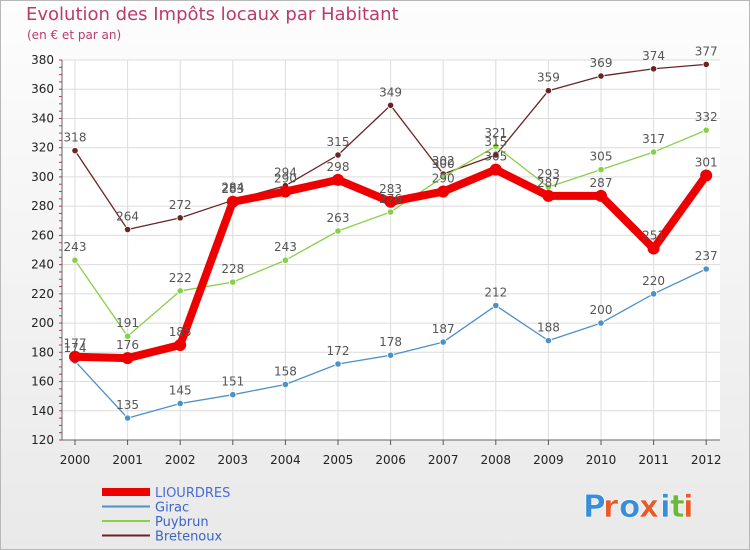 This screenshot has height=550, width=750. Describe the element at coordinates (42, 235) in the screenshot. I see `y-tick-label: 260` at that location.